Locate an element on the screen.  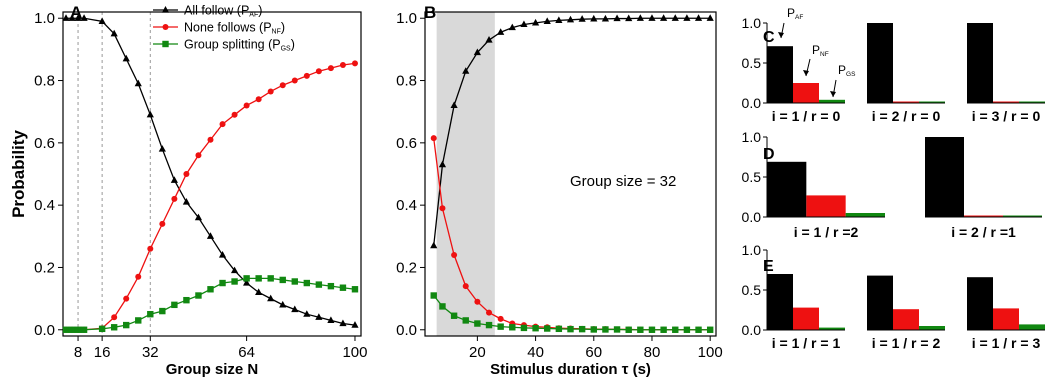
annotation-text: Group size = 32 is located at coordinates (623, 181).